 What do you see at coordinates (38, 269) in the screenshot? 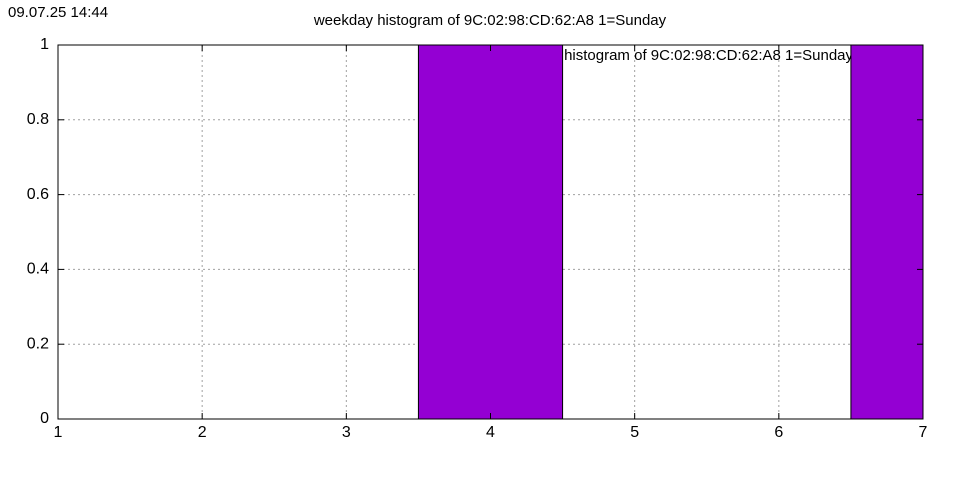
I see `y-tick-label: 0.4` at bounding box center [38, 269].